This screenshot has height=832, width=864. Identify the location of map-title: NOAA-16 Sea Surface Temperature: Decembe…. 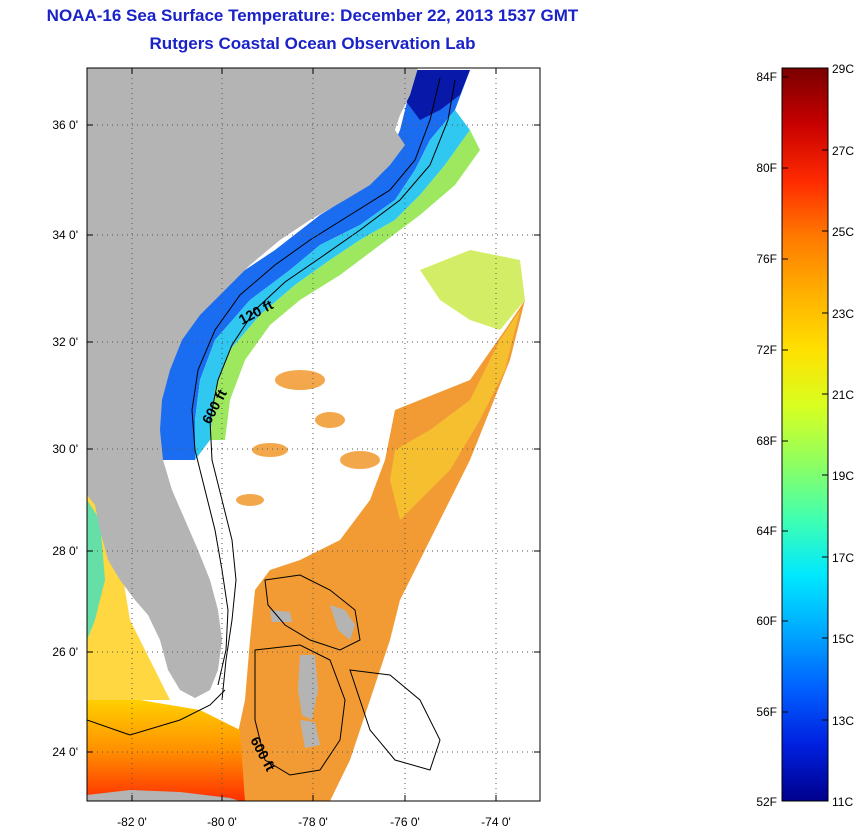
(312, 15).